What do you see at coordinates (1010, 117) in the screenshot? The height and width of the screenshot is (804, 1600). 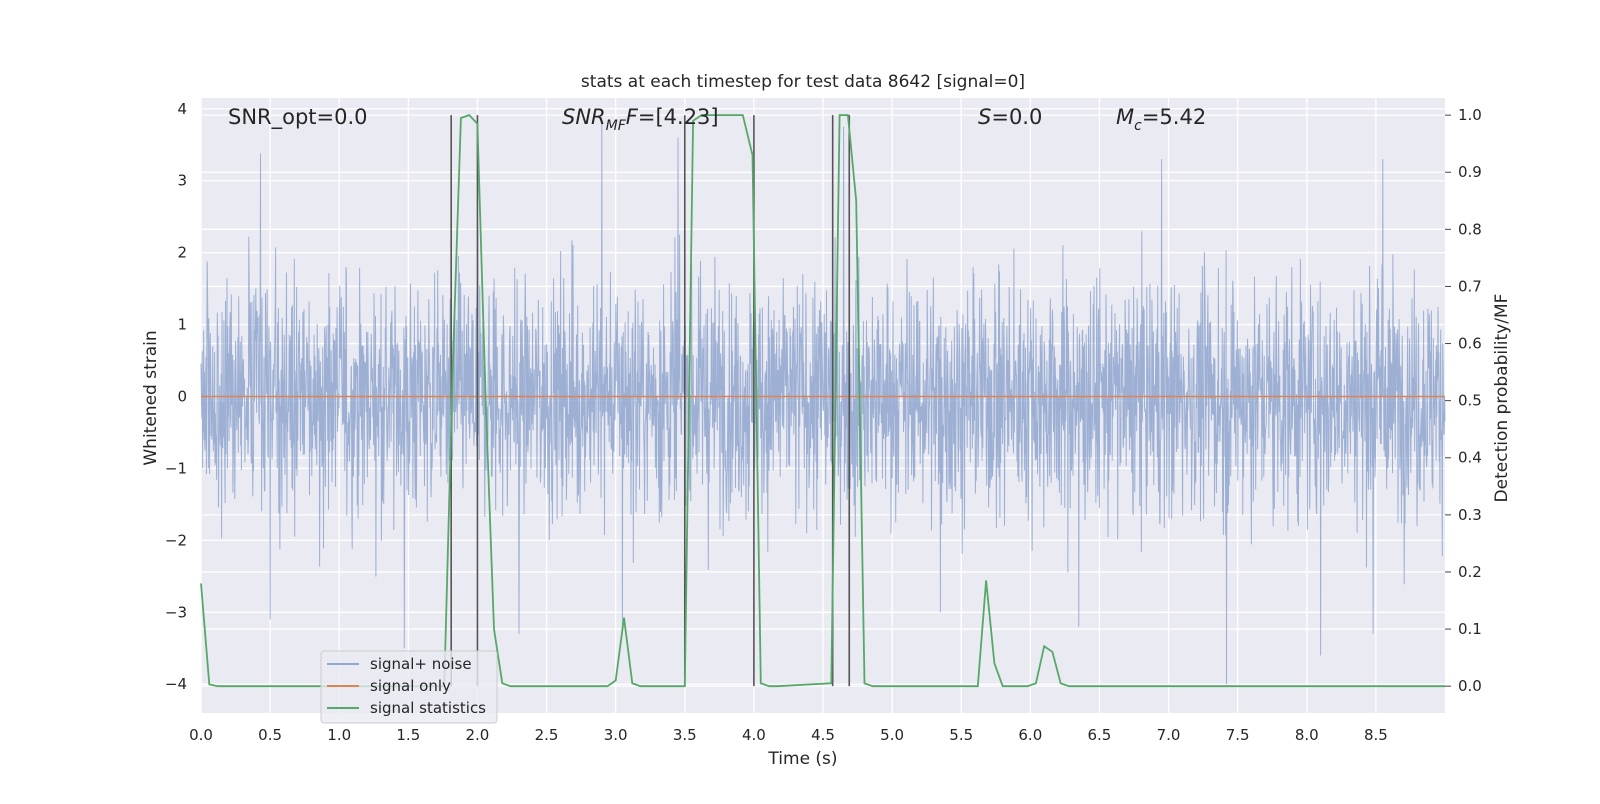 I see `annotation-s: S=0.0` at bounding box center [1010, 117].